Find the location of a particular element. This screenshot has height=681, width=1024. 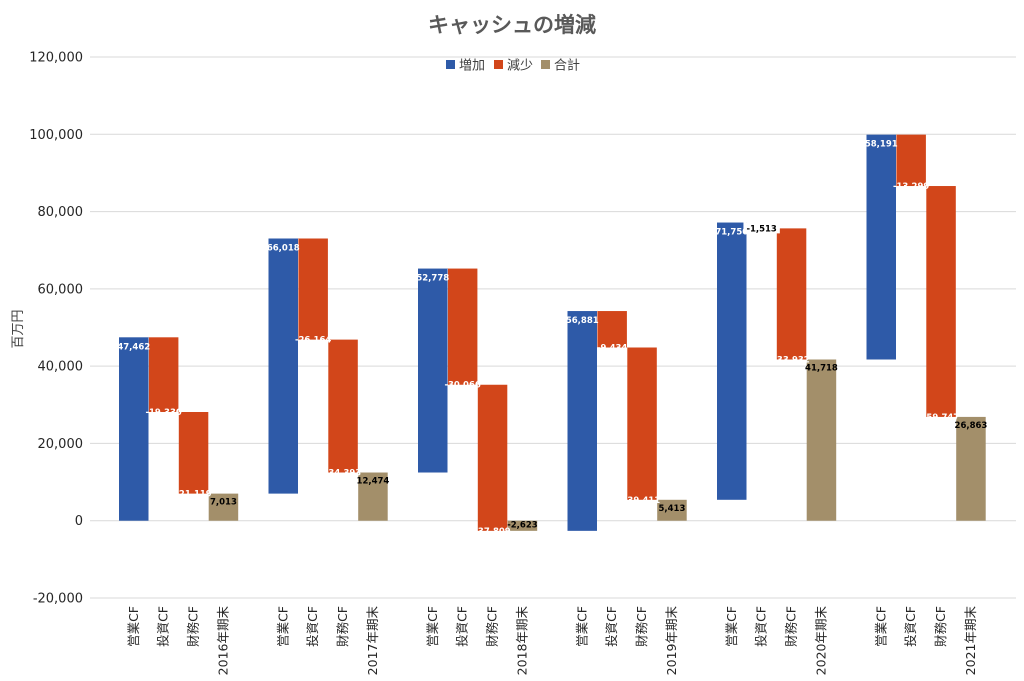

y-tick-label: 20,000 is located at coordinates (61, 444).